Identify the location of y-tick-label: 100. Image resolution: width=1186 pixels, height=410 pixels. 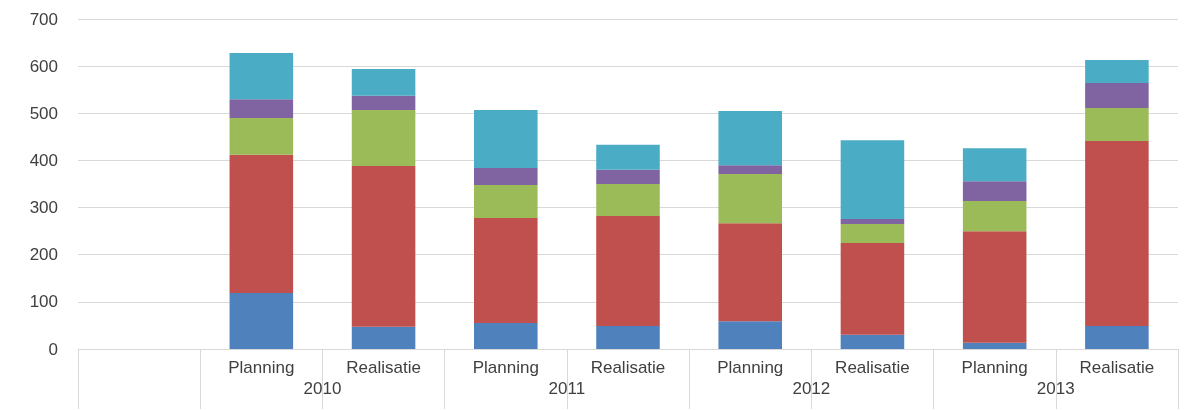
(43, 302).